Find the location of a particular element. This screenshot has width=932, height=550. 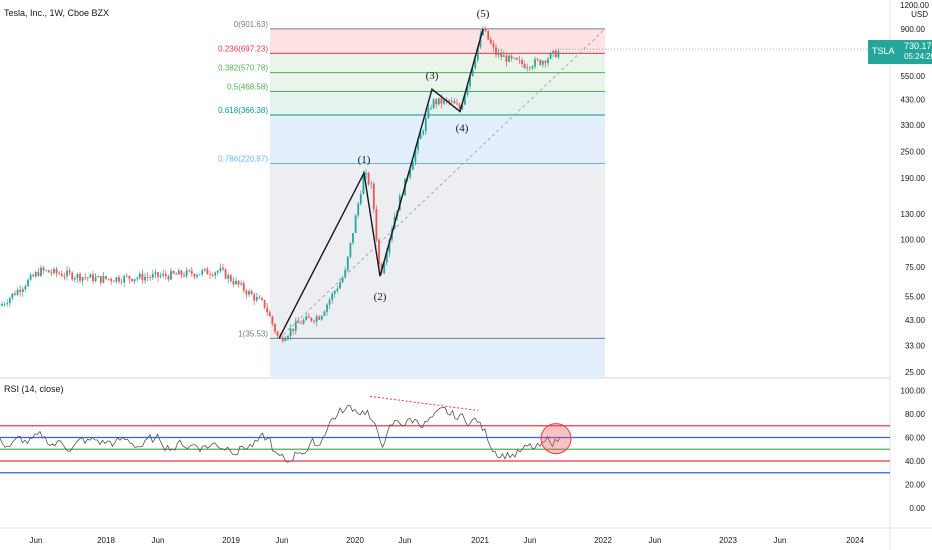

time-tick-label: 2022 is located at coordinates (603, 540).